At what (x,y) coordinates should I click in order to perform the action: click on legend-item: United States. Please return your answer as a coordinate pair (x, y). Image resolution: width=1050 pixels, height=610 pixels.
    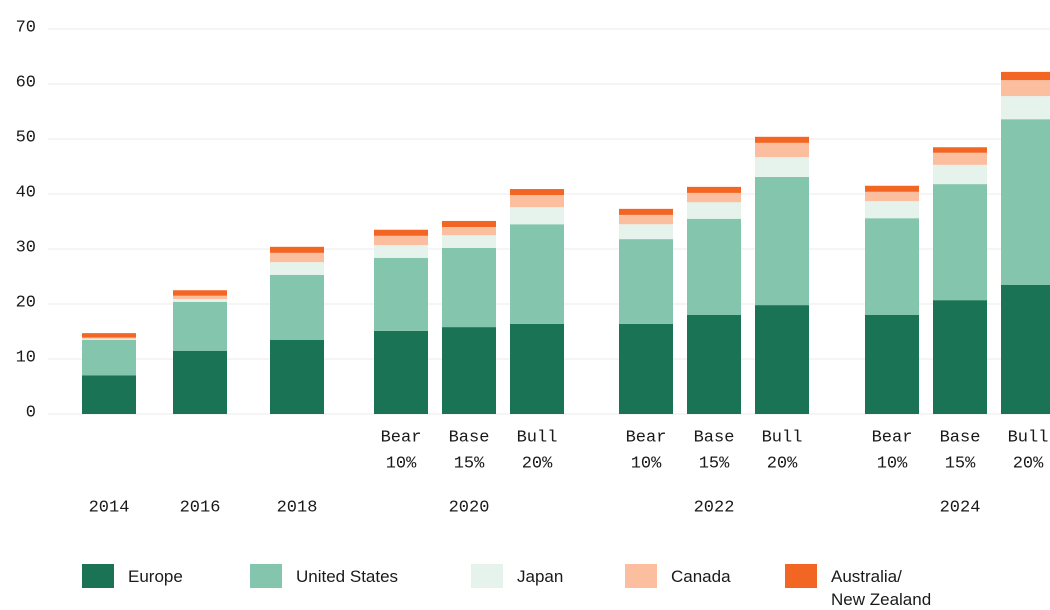
    Looking at the image, I should click on (324, 576).